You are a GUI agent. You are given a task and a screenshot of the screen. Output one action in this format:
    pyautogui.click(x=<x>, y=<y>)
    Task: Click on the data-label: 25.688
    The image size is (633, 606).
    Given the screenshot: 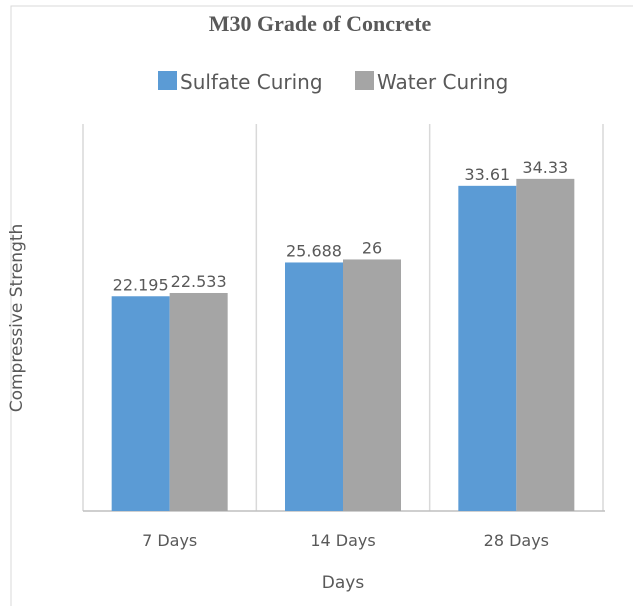 What is the action you would take?
    pyautogui.click(x=314, y=250)
    